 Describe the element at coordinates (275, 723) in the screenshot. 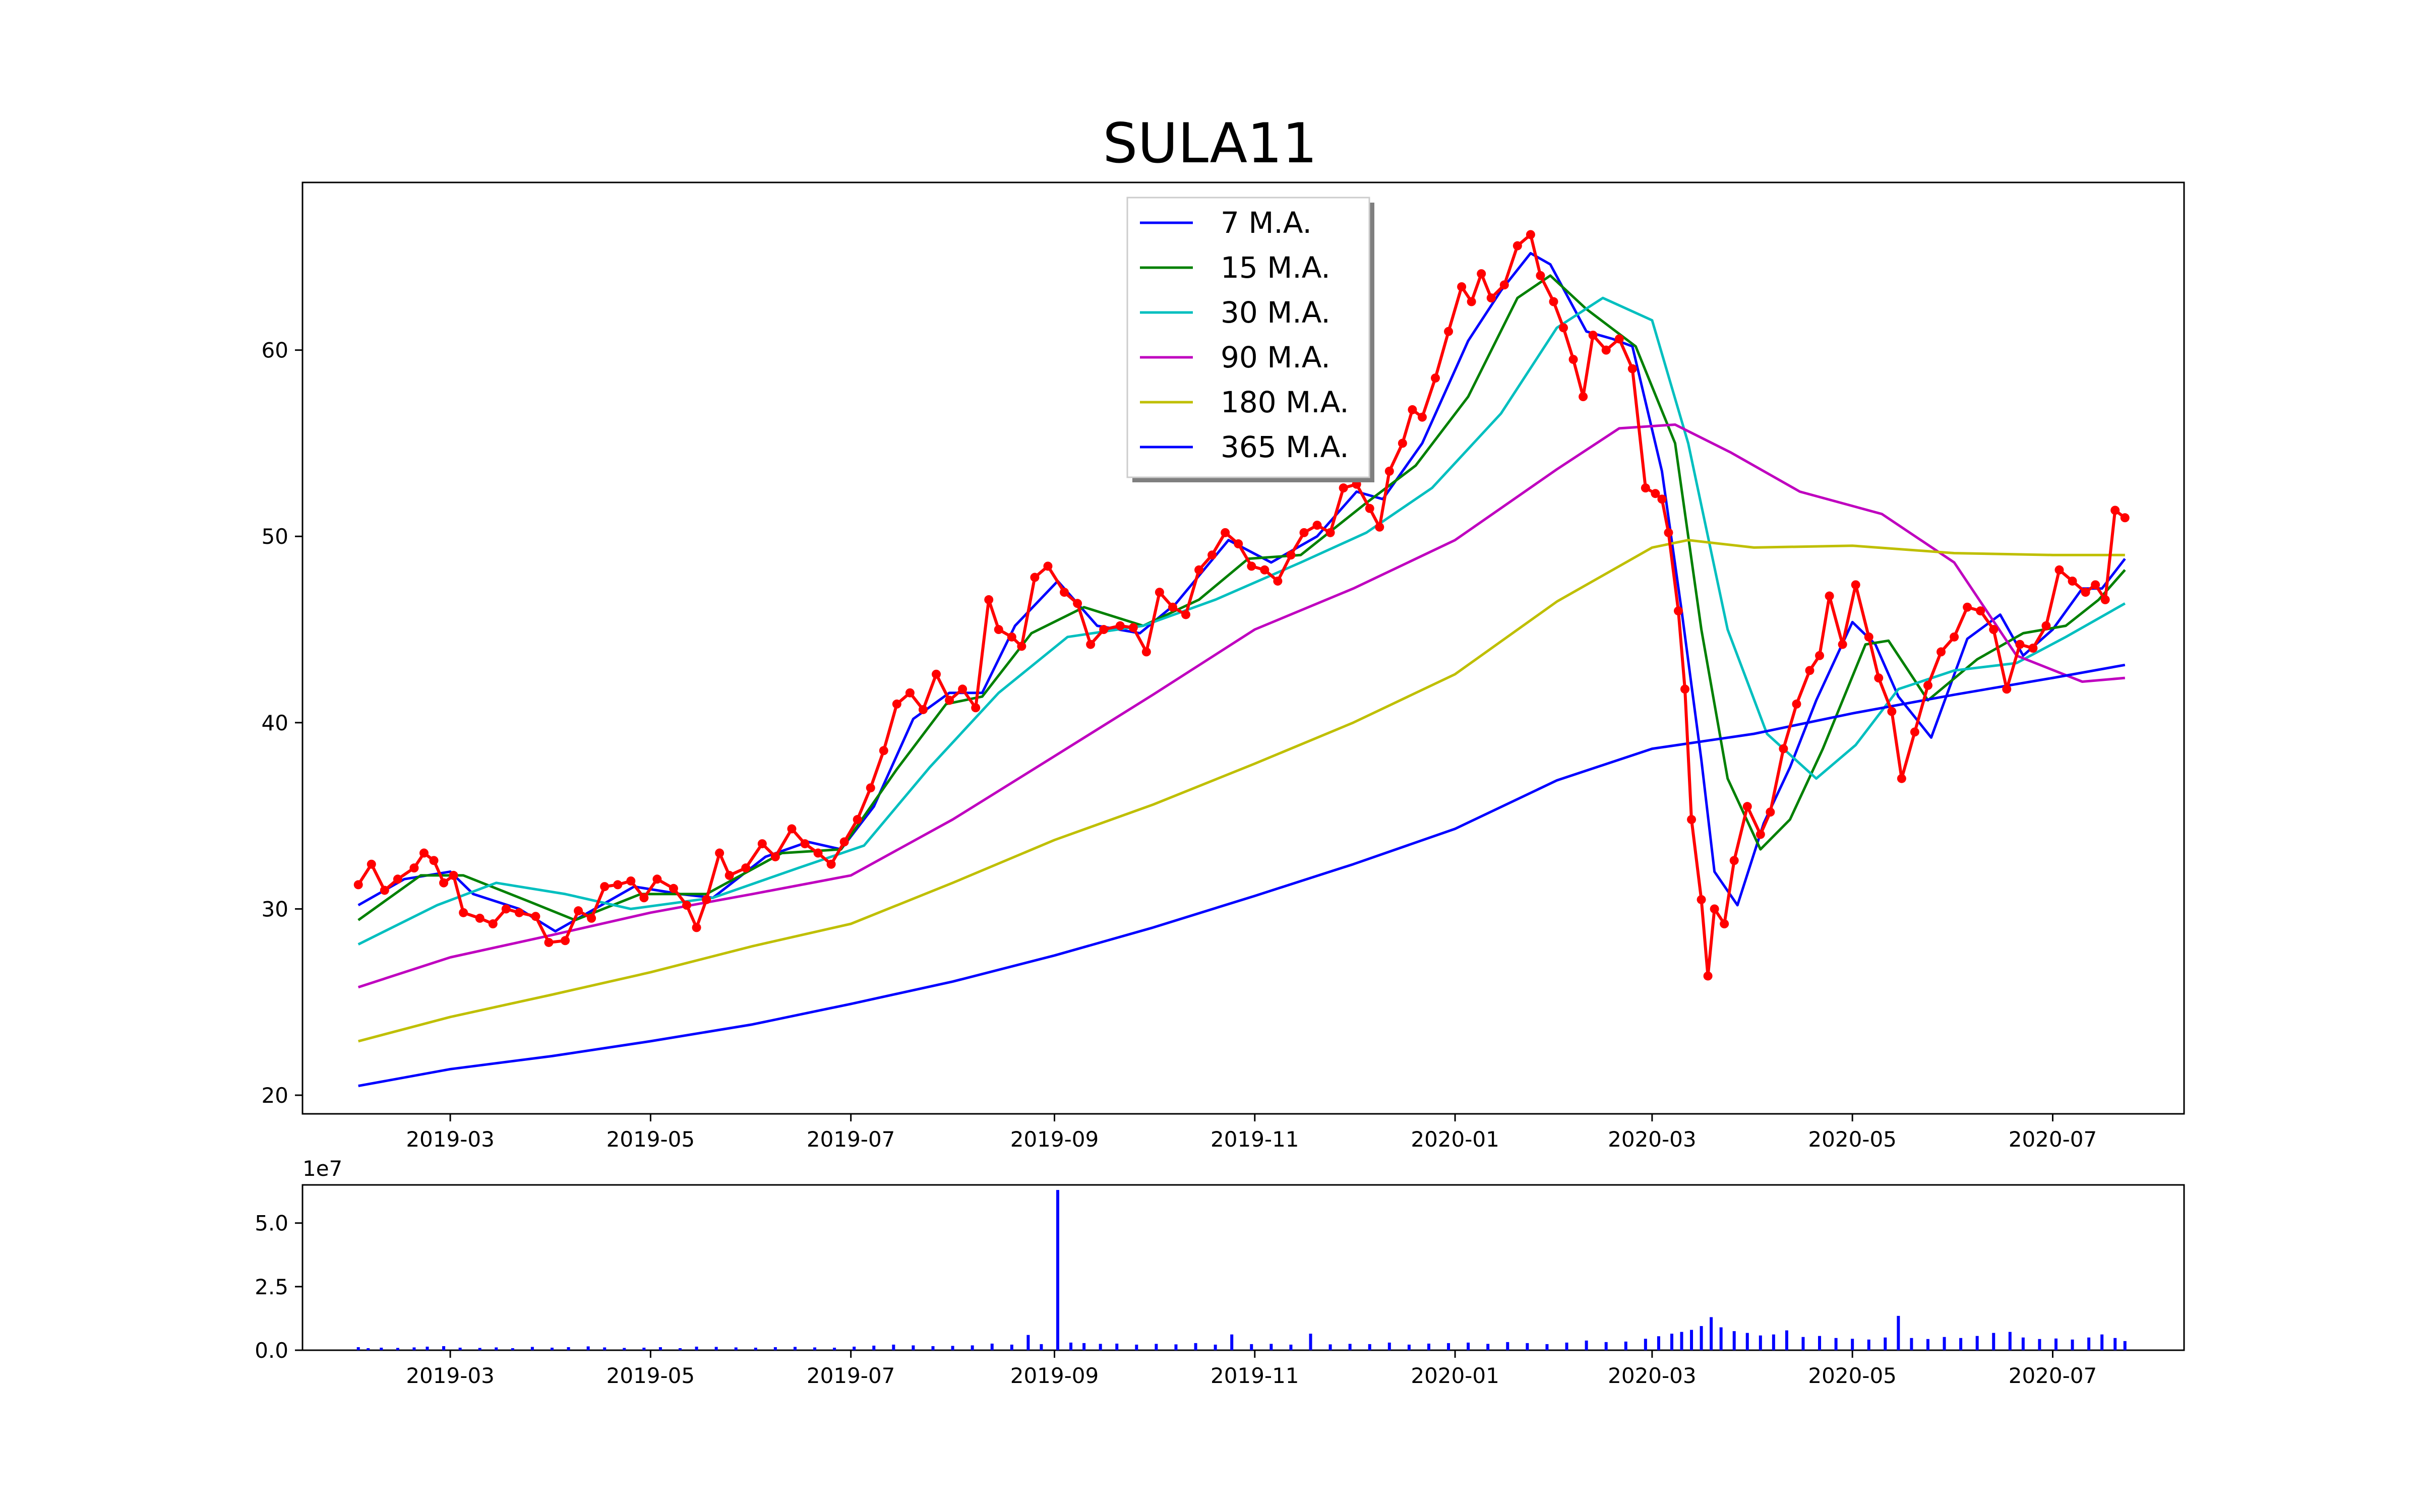

I see `y-tick-label: 40` at that location.